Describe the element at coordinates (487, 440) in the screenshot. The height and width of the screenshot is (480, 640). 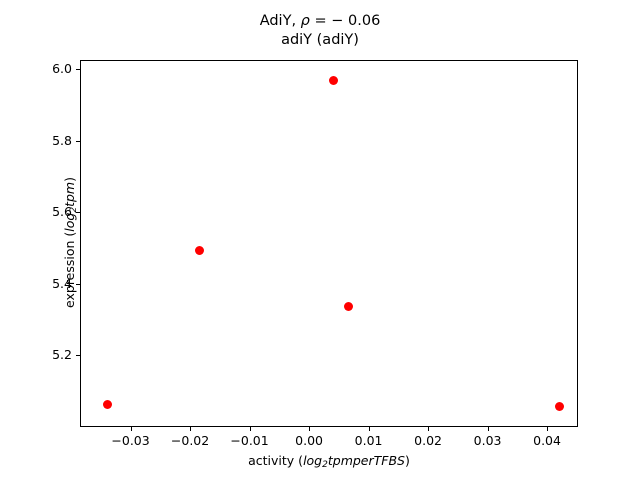
I see `x-tick-label: 0.03` at that location.